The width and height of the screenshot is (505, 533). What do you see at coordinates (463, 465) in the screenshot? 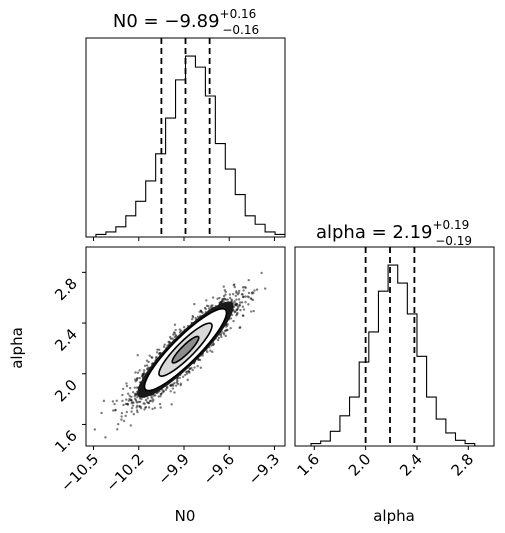
I see `x-tick-label: 2.8` at bounding box center [463, 465].